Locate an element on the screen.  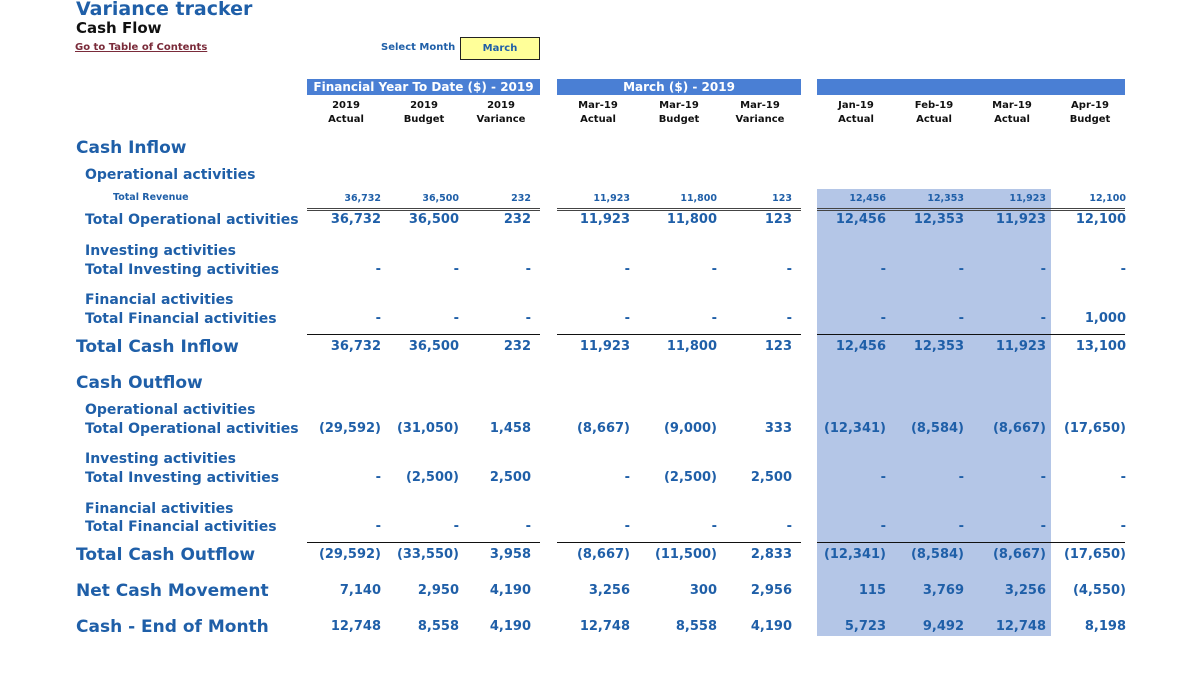
table-of-contents-link: Go to Table of Contents is located at coordinates (141, 47).